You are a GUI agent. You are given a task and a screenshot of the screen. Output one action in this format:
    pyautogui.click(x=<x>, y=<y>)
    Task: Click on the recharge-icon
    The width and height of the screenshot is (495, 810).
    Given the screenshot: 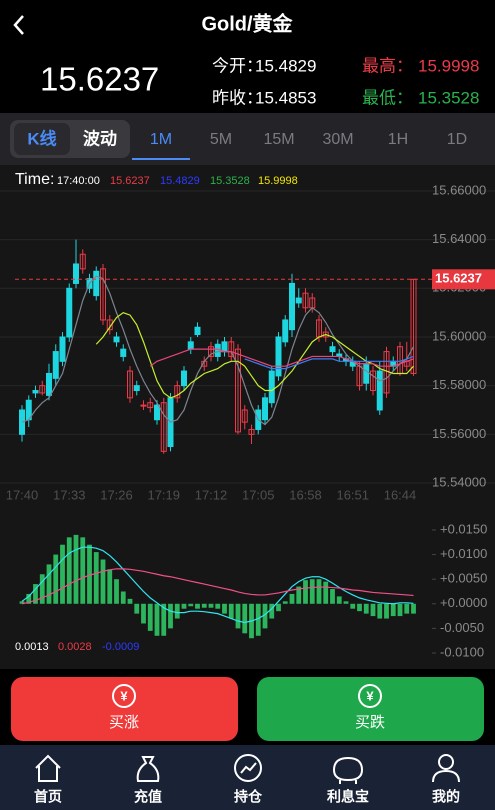 What is the action you would take?
    pyautogui.click(x=148, y=769)
    